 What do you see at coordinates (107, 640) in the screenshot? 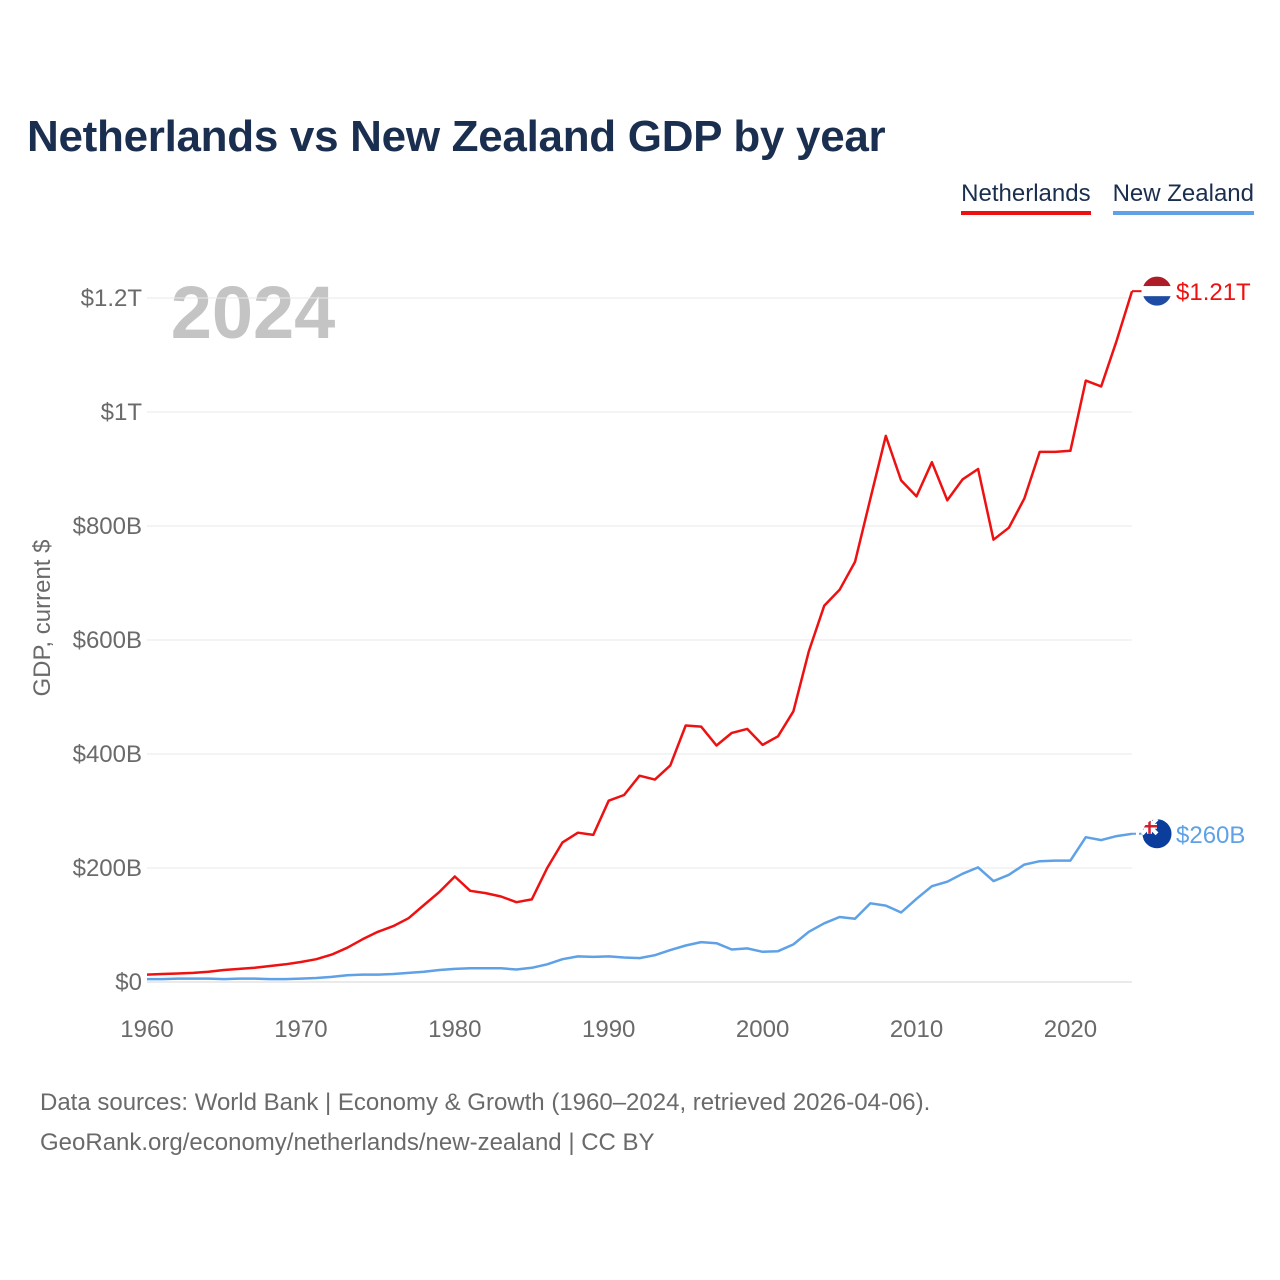
I see `y-tick-label: $600B` at bounding box center [107, 640].